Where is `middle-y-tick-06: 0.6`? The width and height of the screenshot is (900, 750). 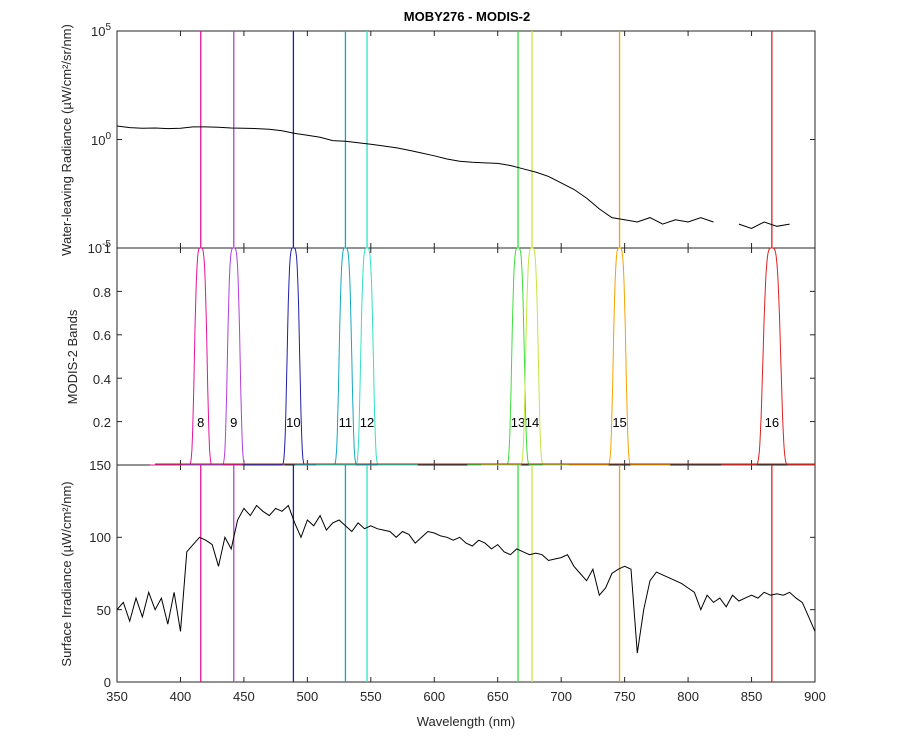
middle-y-tick-06: 0.6 is located at coordinates (102, 335).